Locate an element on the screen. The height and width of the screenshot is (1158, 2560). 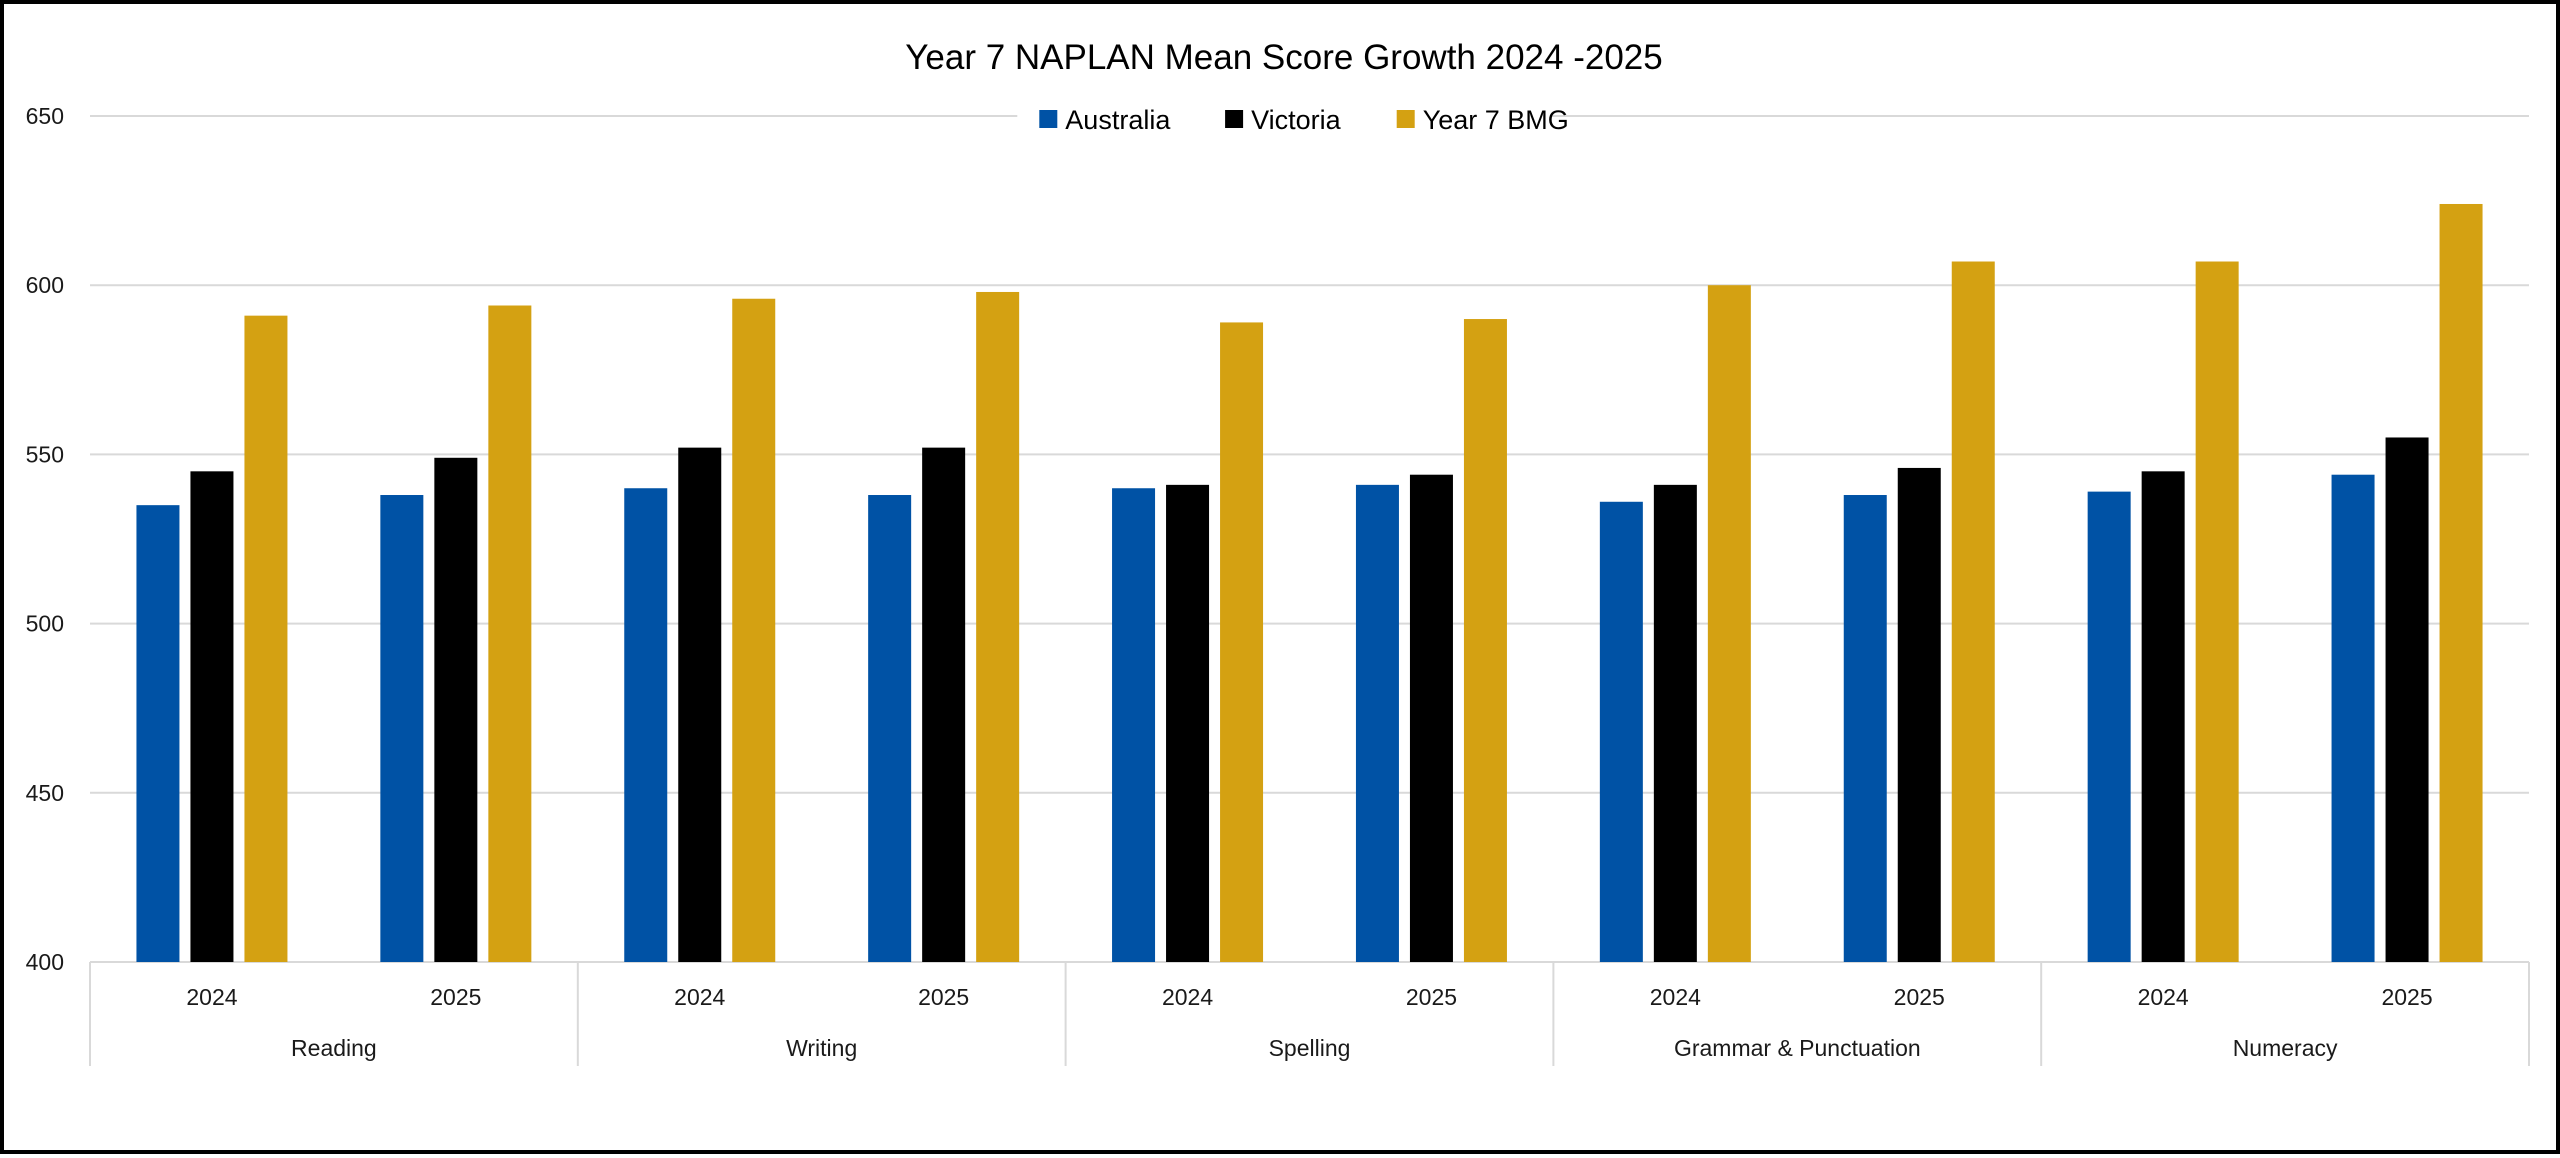
legend-background is located at coordinates (1284, 119).